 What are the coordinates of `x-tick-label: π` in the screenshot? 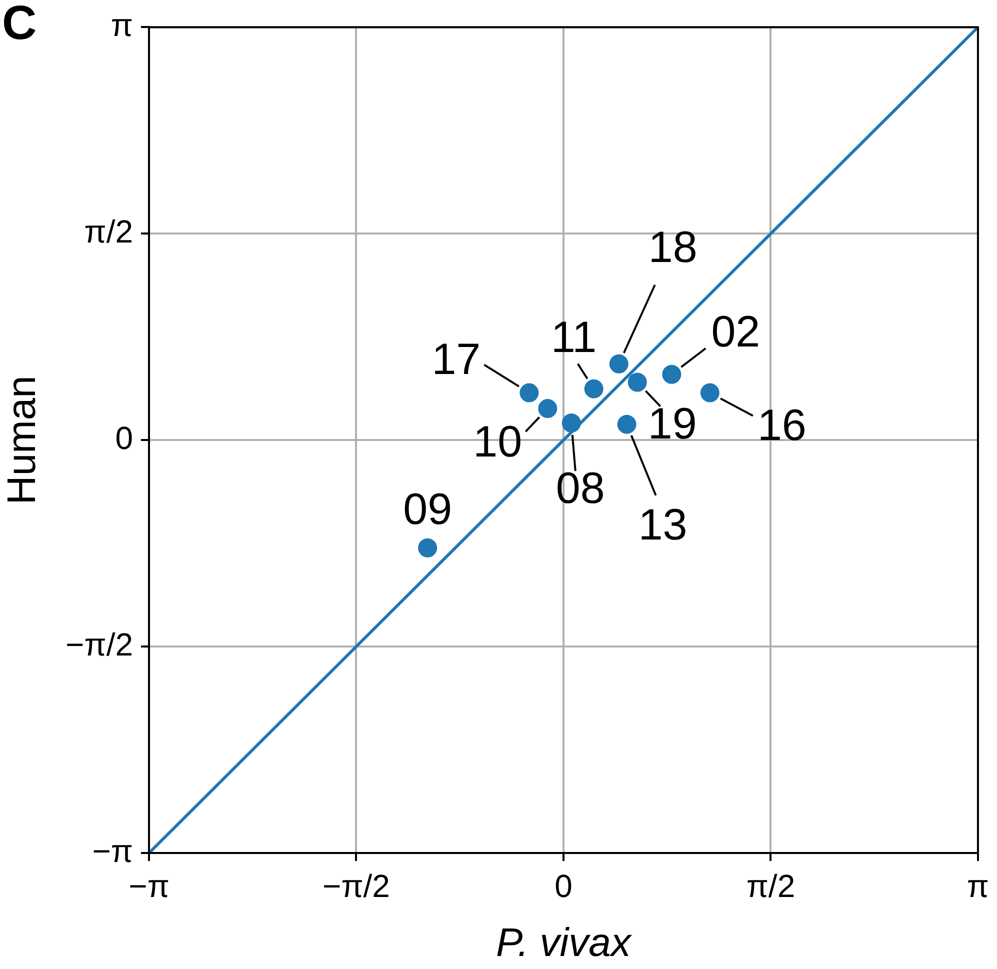 It's located at (977, 886).